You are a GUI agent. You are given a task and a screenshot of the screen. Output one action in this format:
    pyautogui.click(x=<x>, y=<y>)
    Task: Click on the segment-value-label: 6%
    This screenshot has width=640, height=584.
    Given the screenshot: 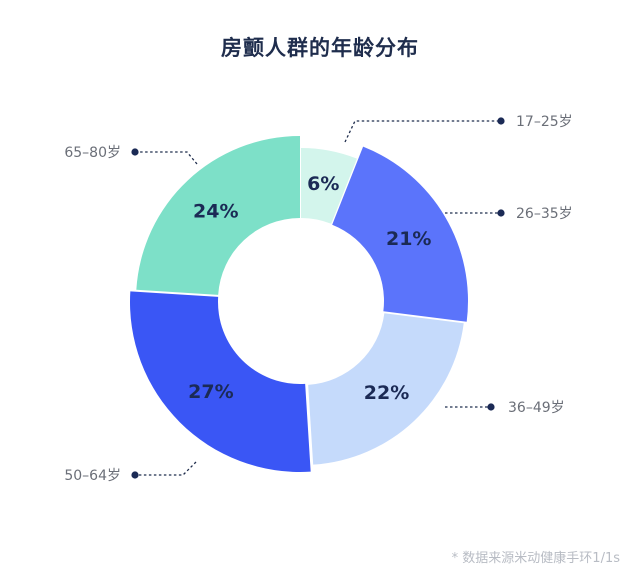 What is the action you would take?
    pyautogui.click(x=323, y=184)
    